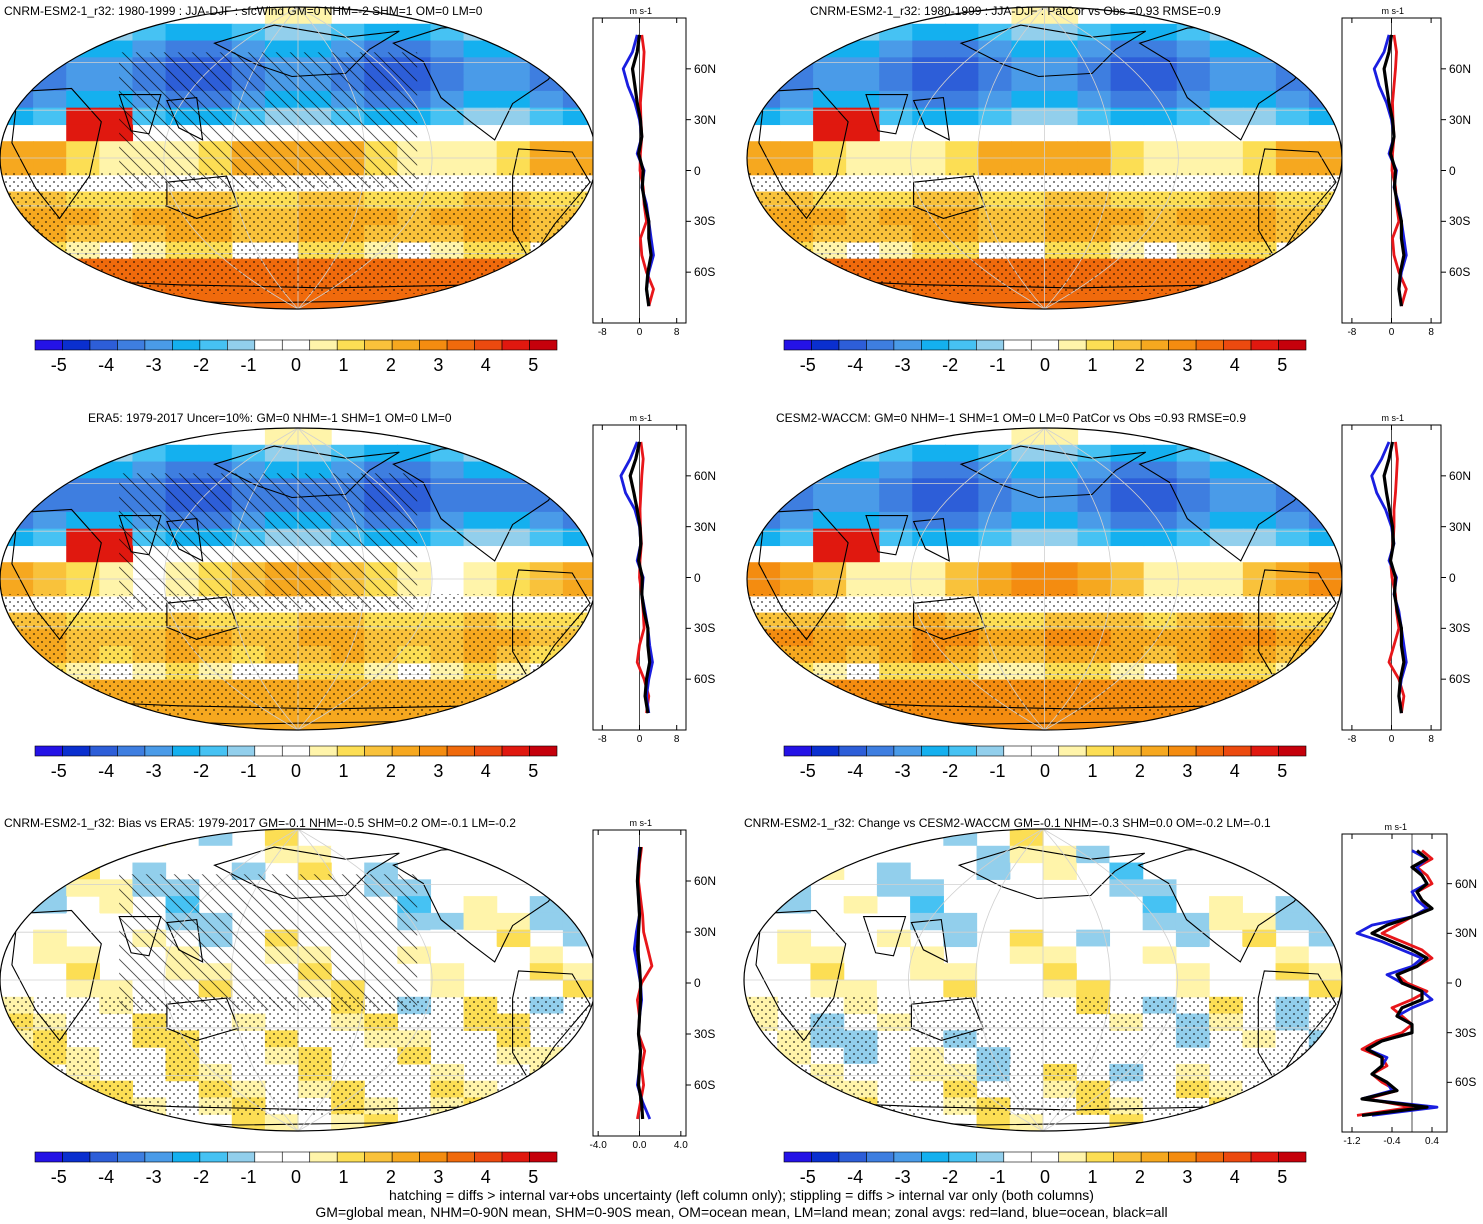 Image resolution: width=1483 pixels, height=1224 pixels. I want to click on zonal-line-land, so click(1396, 577).